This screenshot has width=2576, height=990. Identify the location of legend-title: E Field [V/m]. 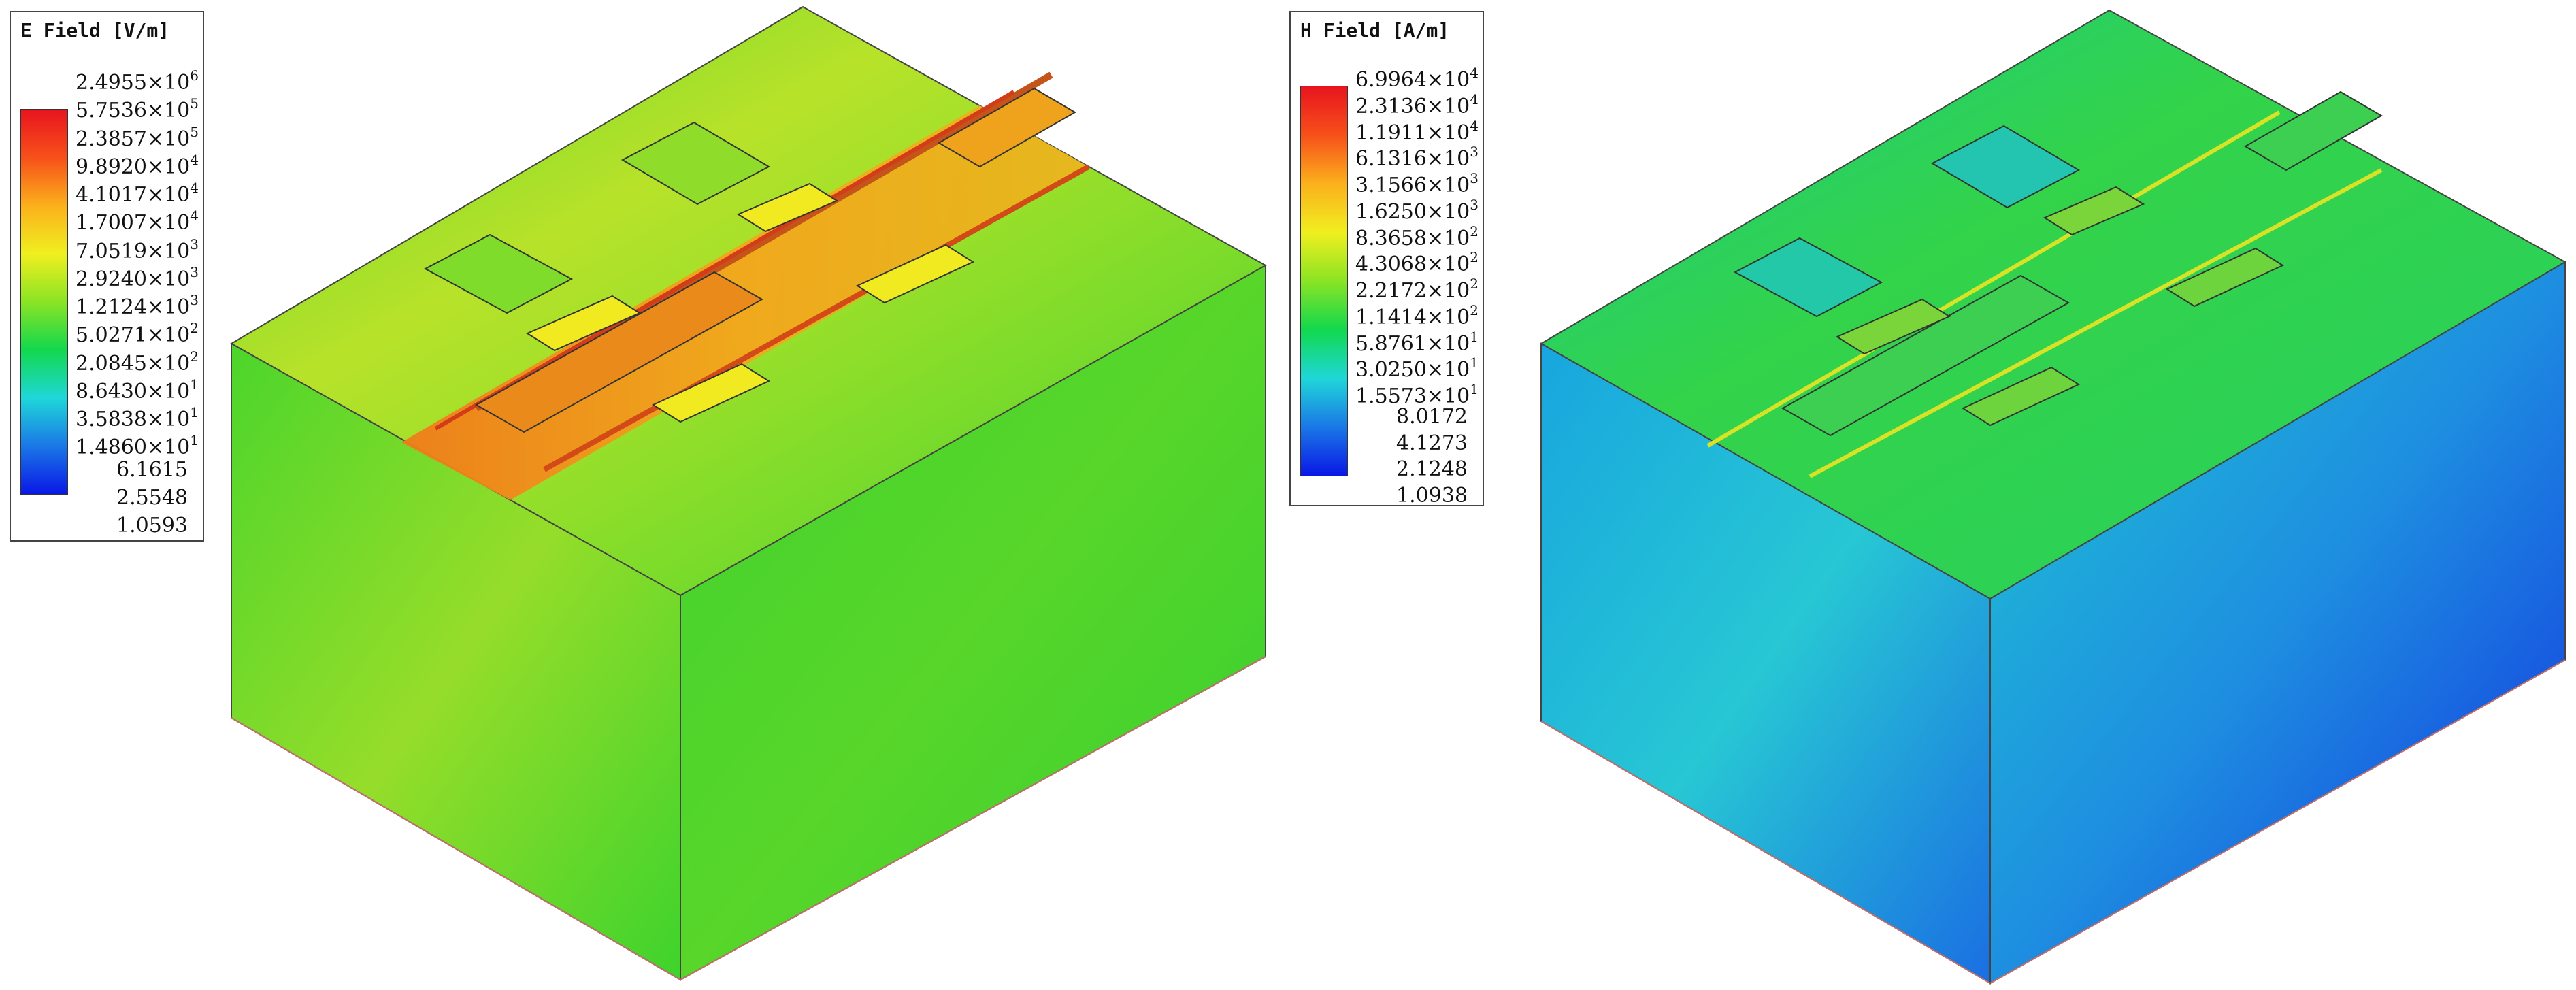
(95, 31).